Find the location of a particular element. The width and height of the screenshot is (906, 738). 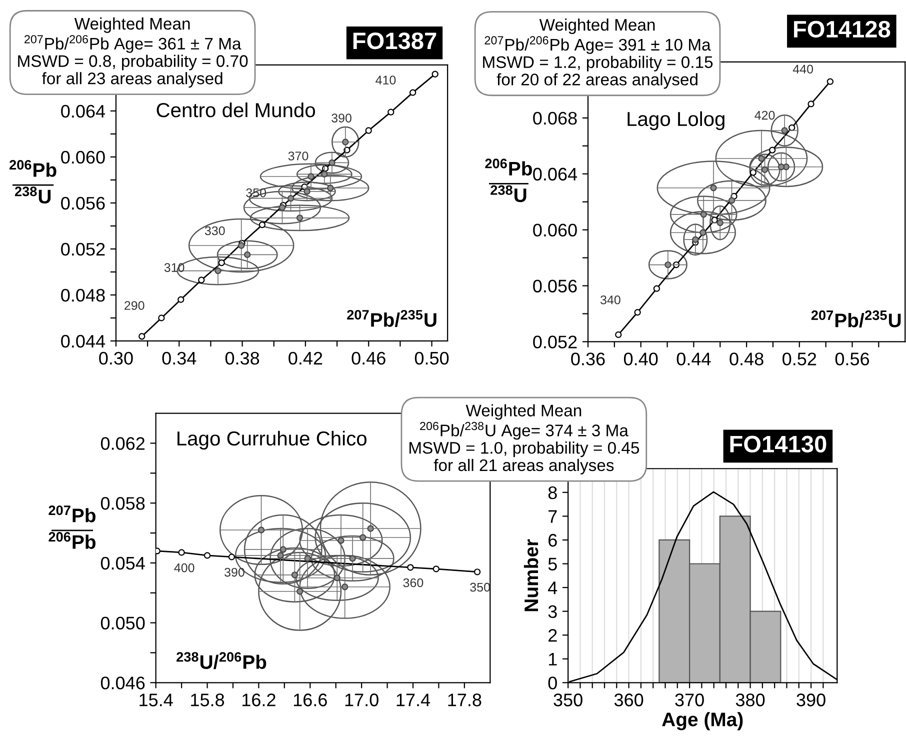

y-tick-label: 0.062 is located at coordinates (122, 443).